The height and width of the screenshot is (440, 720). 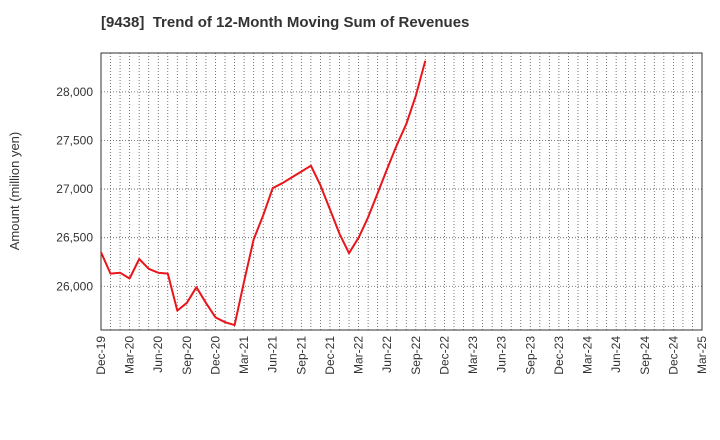 What do you see at coordinates (473, 355) in the screenshot?
I see `x-tick-label: Mar-23` at bounding box center [473, 355].